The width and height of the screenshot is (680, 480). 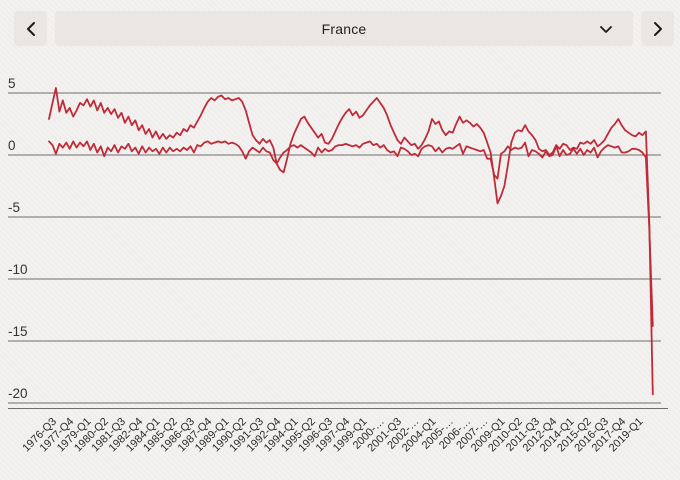 I want to click on y-tick-label: 5, so click(x=12, y=83).